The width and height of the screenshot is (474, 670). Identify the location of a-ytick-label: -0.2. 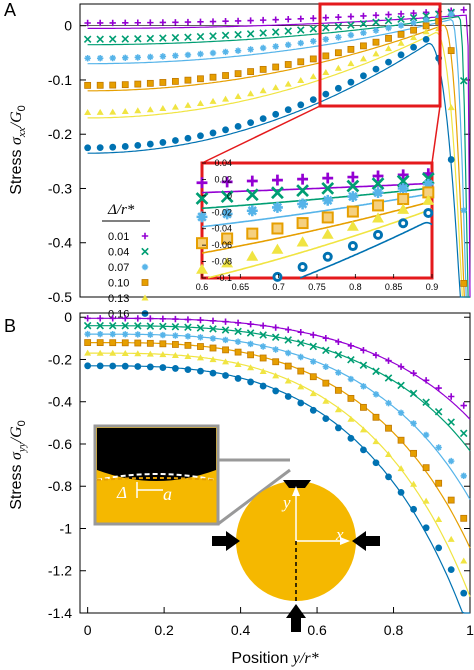
(60, 134).